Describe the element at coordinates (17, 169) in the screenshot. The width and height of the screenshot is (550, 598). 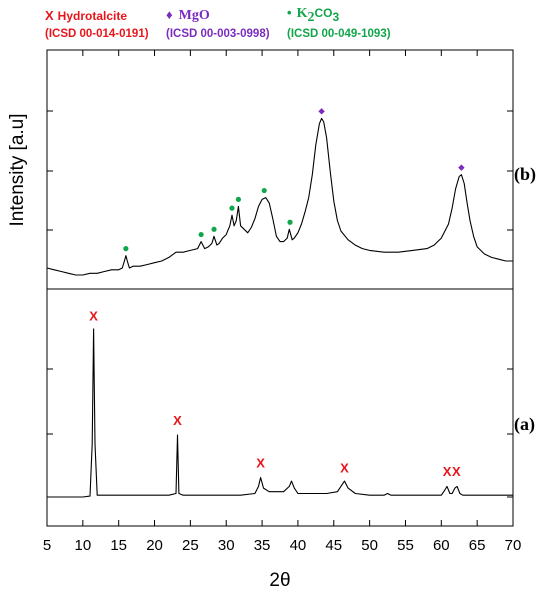
I see `y-axis-title: Intensity [a.u]` at that location.